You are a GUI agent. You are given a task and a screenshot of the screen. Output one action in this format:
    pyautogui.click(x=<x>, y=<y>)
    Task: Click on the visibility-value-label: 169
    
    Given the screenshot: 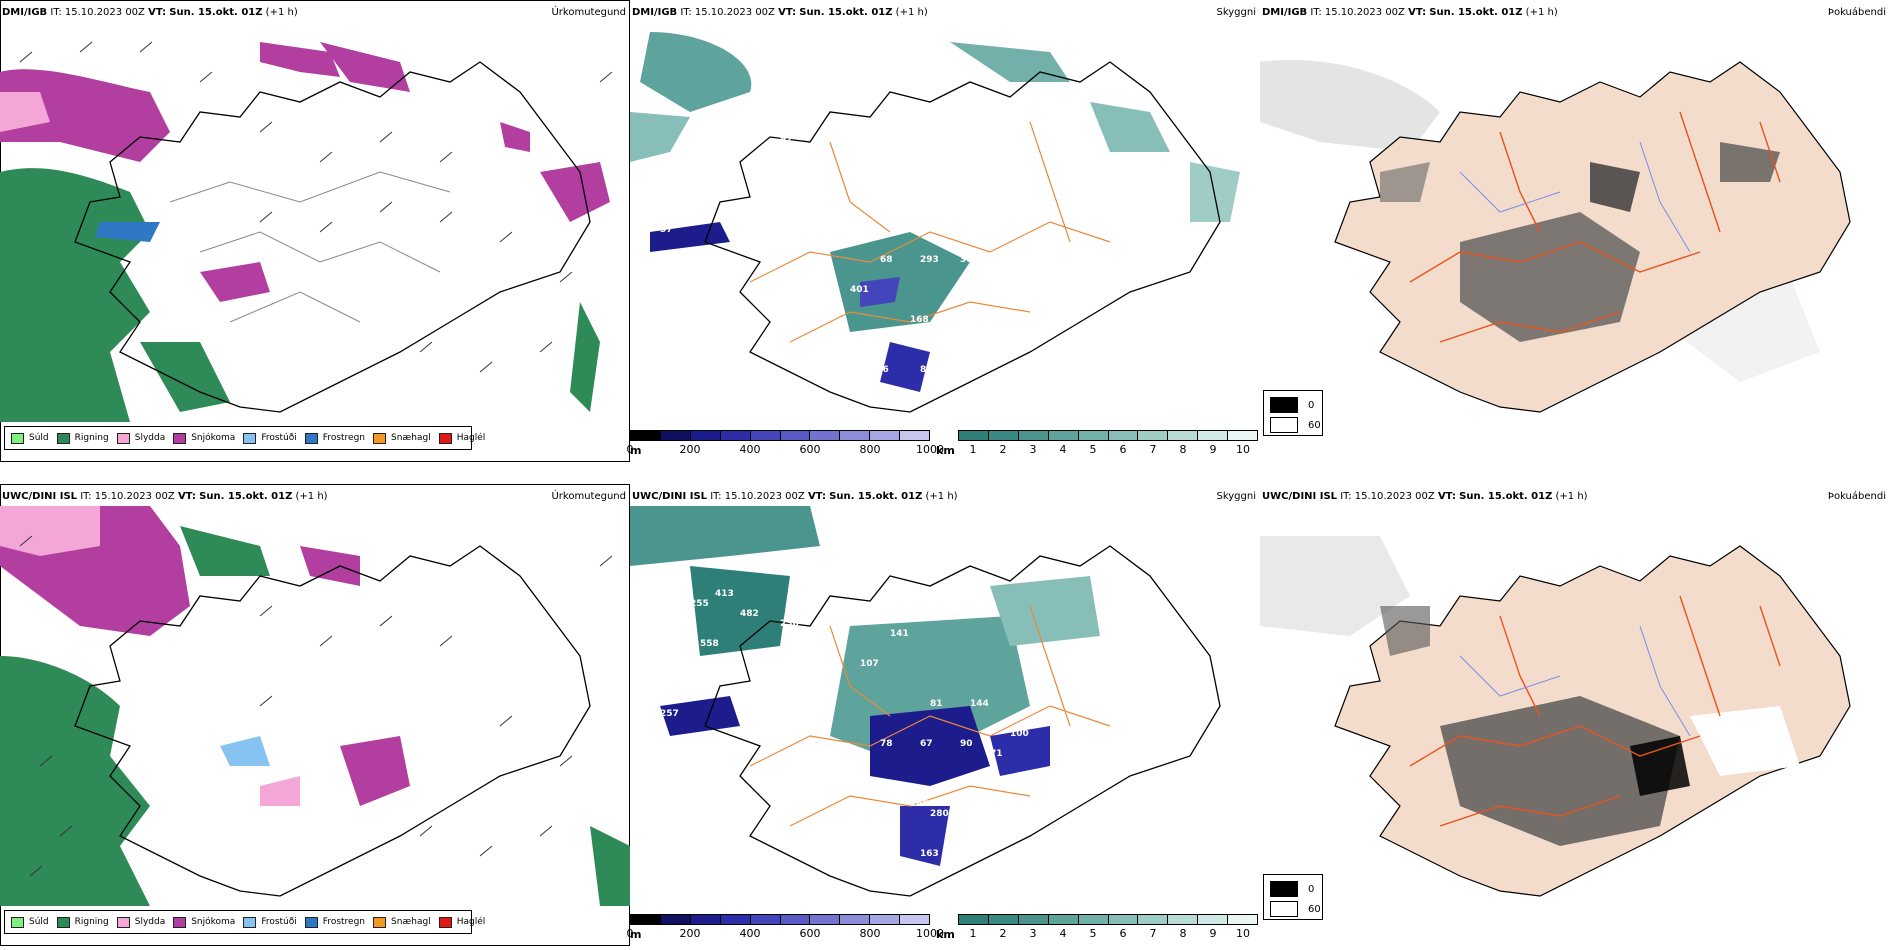 What is the action you would take?
    pyautogui.click(x=919, y=804)
    